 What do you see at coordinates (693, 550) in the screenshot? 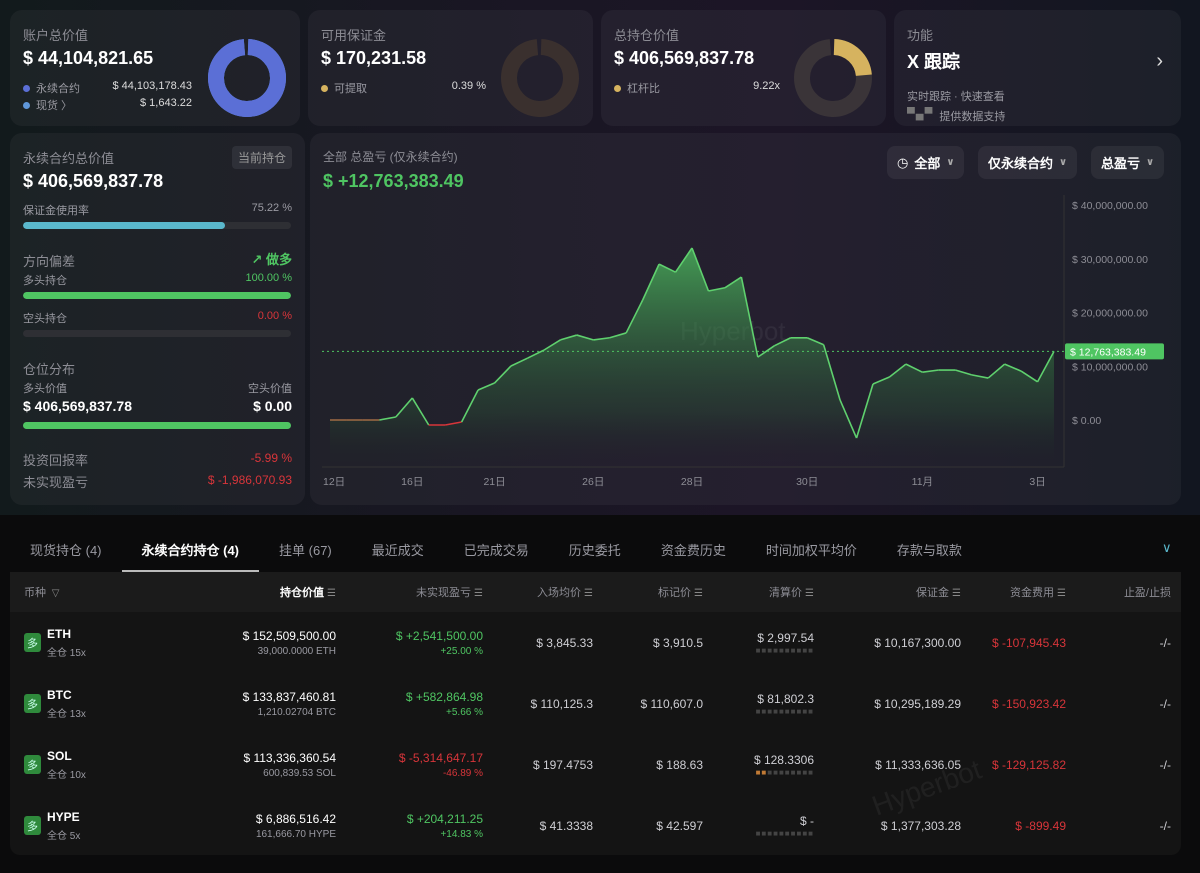
I see `tab: 资金费历史` at bounding box center [693, 550].